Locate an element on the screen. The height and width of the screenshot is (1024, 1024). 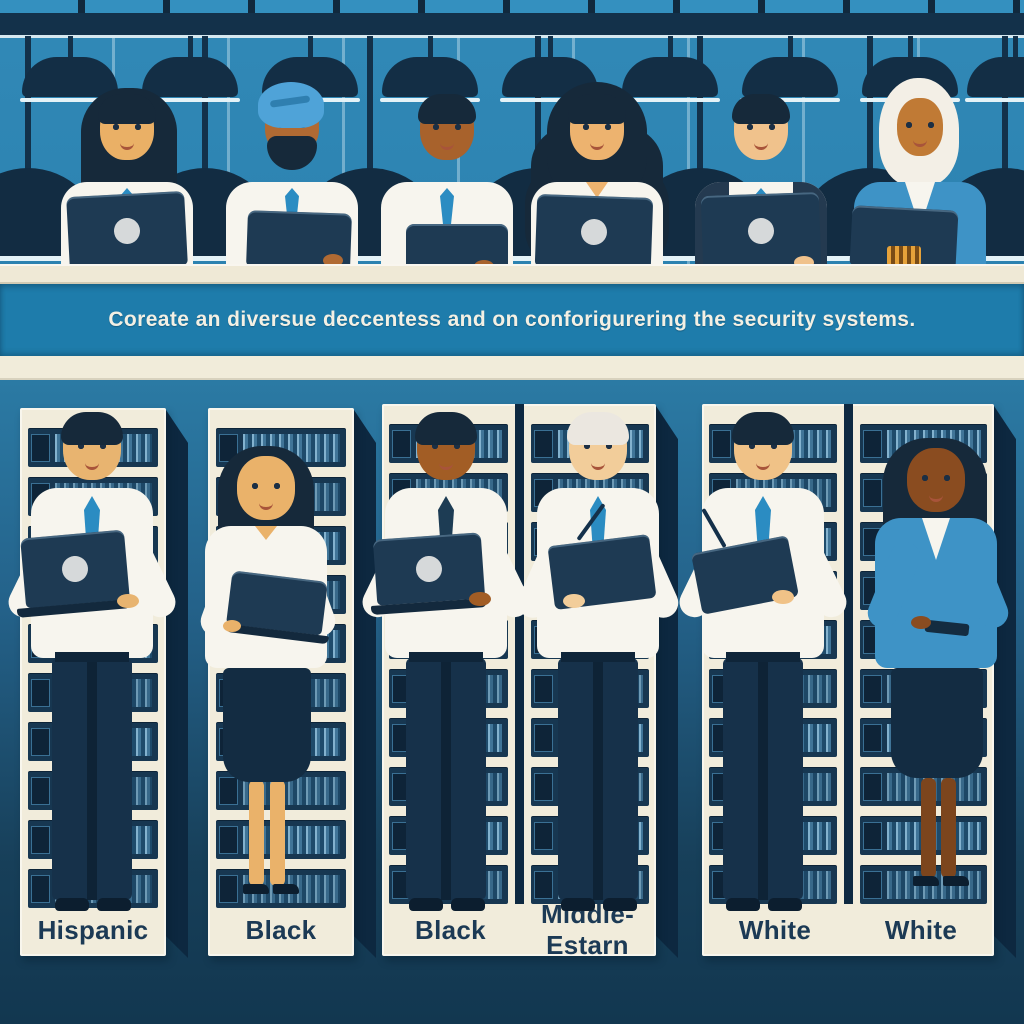
bottom-person-hispanic-man is located at coordinates (93, 680).